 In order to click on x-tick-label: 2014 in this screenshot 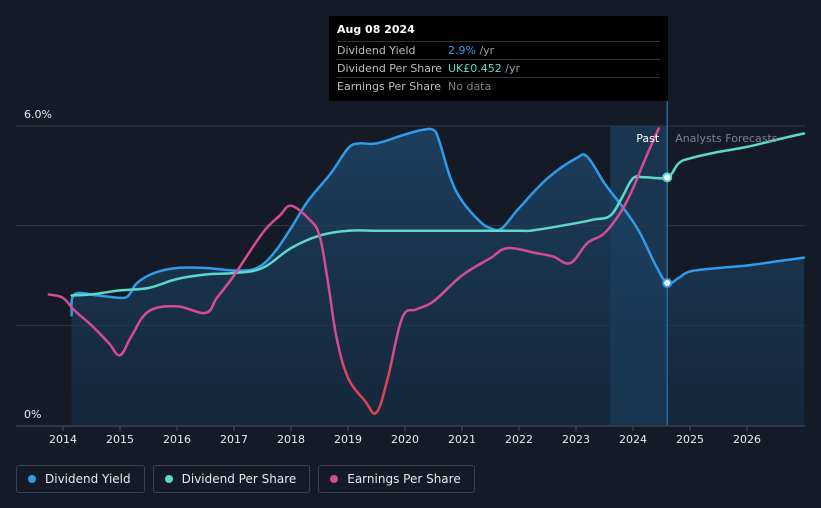, I will do `click(63, 439)`.